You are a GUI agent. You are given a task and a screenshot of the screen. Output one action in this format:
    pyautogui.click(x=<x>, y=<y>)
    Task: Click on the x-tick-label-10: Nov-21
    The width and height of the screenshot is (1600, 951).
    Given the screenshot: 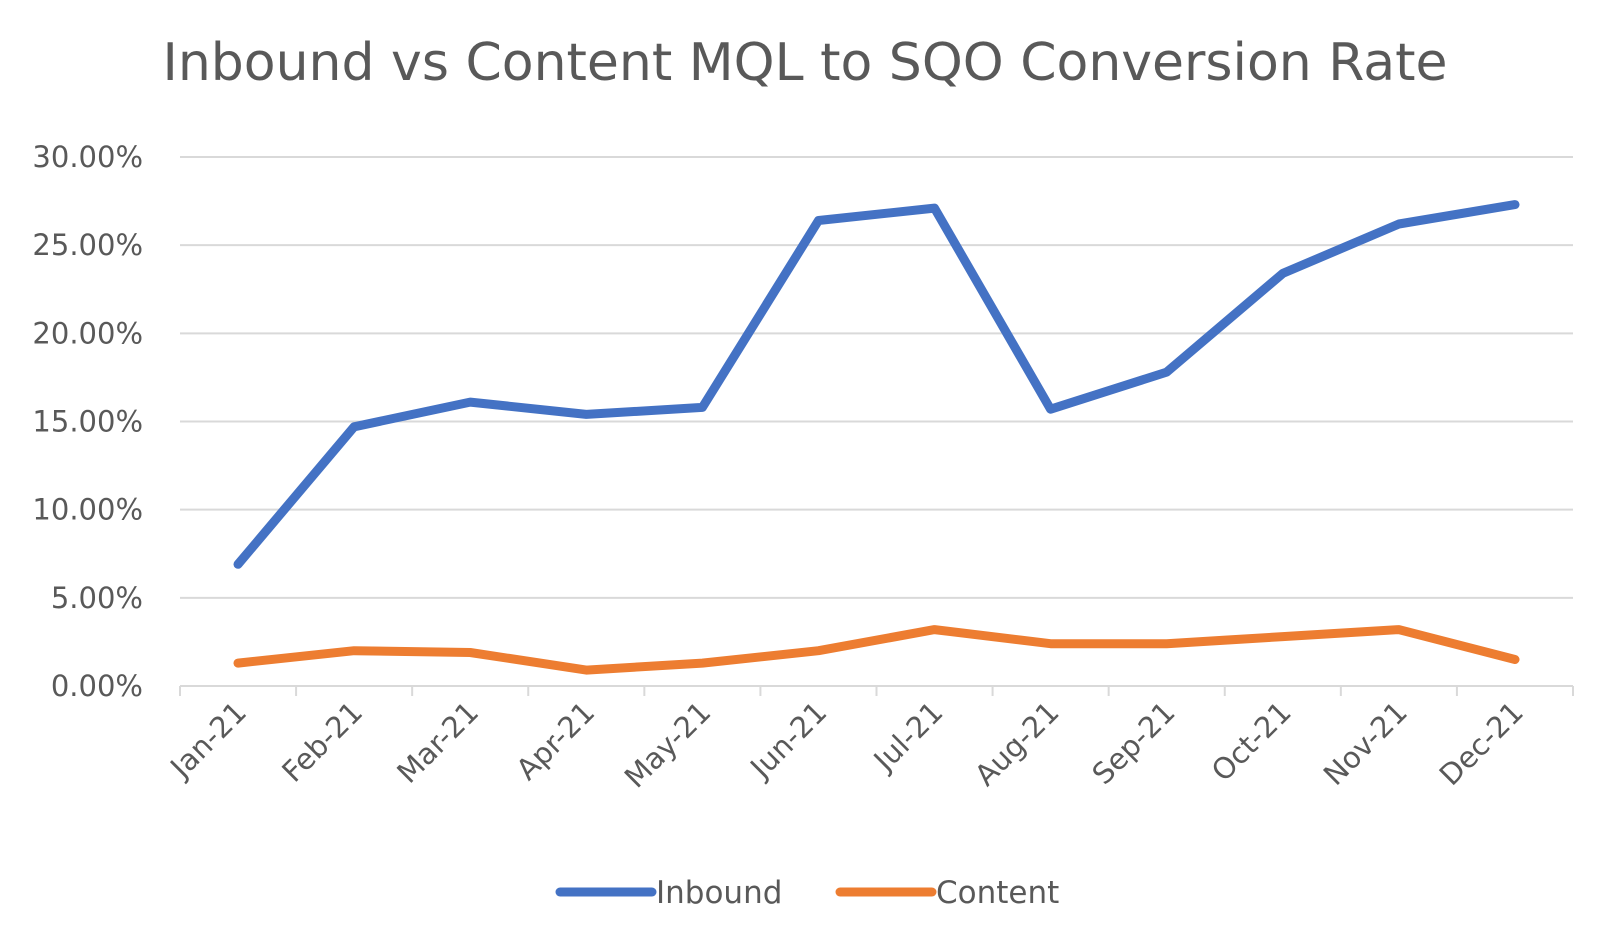 What is the action you would take?
    pyautogui.click(x=1365, y=743)
    